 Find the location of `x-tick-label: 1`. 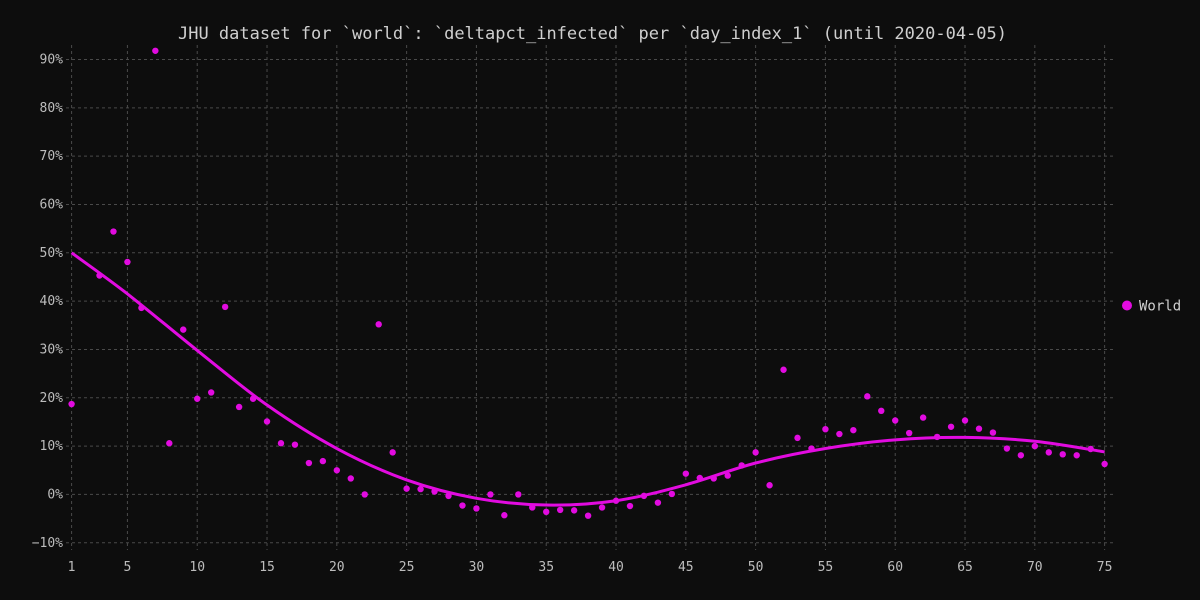

x-tick-label: 1 is located at coordinates (72, 567).